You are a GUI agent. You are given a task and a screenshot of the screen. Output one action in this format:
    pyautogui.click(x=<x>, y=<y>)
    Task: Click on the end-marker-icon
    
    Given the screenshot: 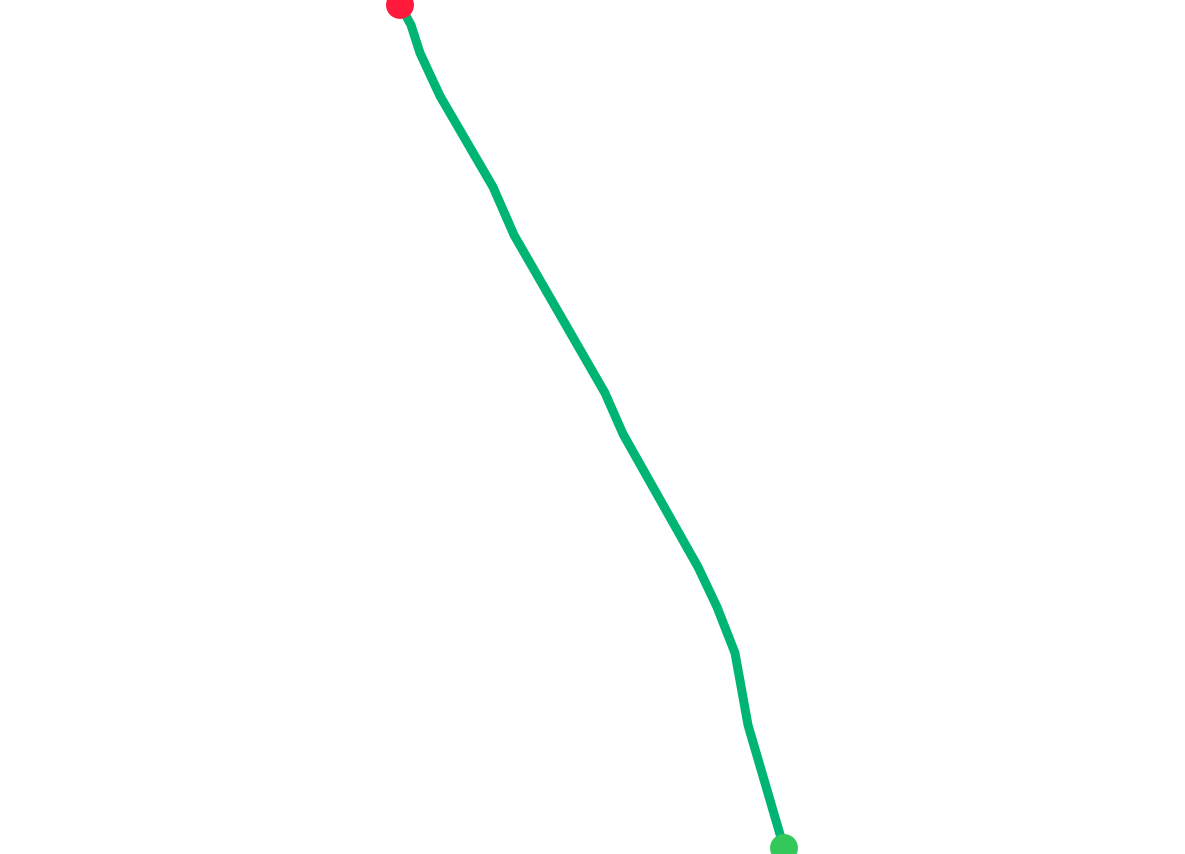 What is the action you would take?
    pyautogui.click(x=784, y=844)
    